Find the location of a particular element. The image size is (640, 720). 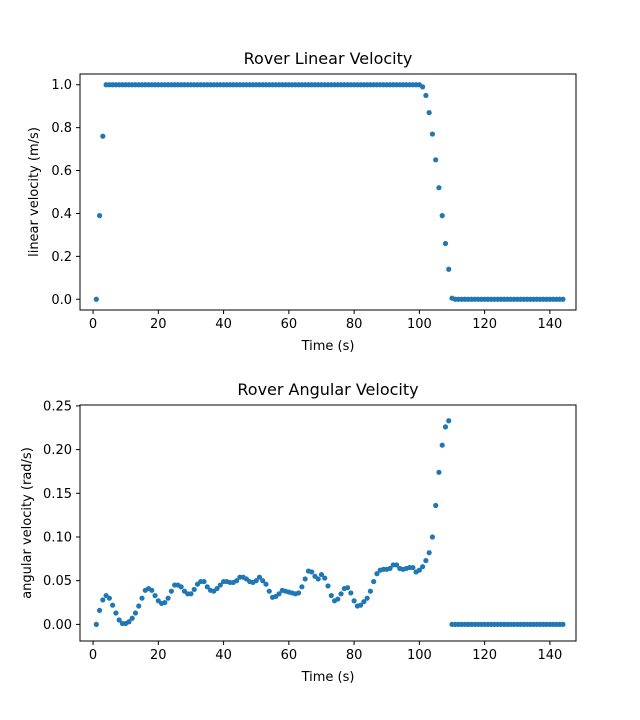

chart-title: Rover Linear Velocity is located at coordinates (328, 58).